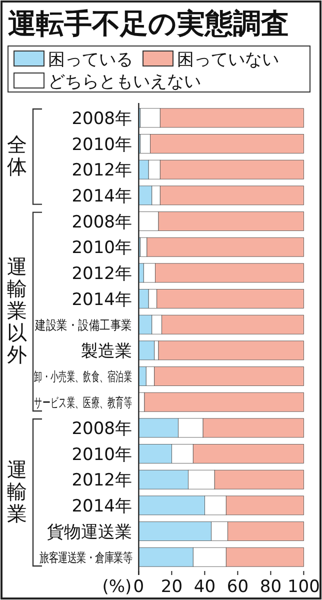 The width and height of the screenshot is (322, 600). Describe the element at coordinates (205, 587) in the screenshot. I see `x-tick-label: 40` at that location.